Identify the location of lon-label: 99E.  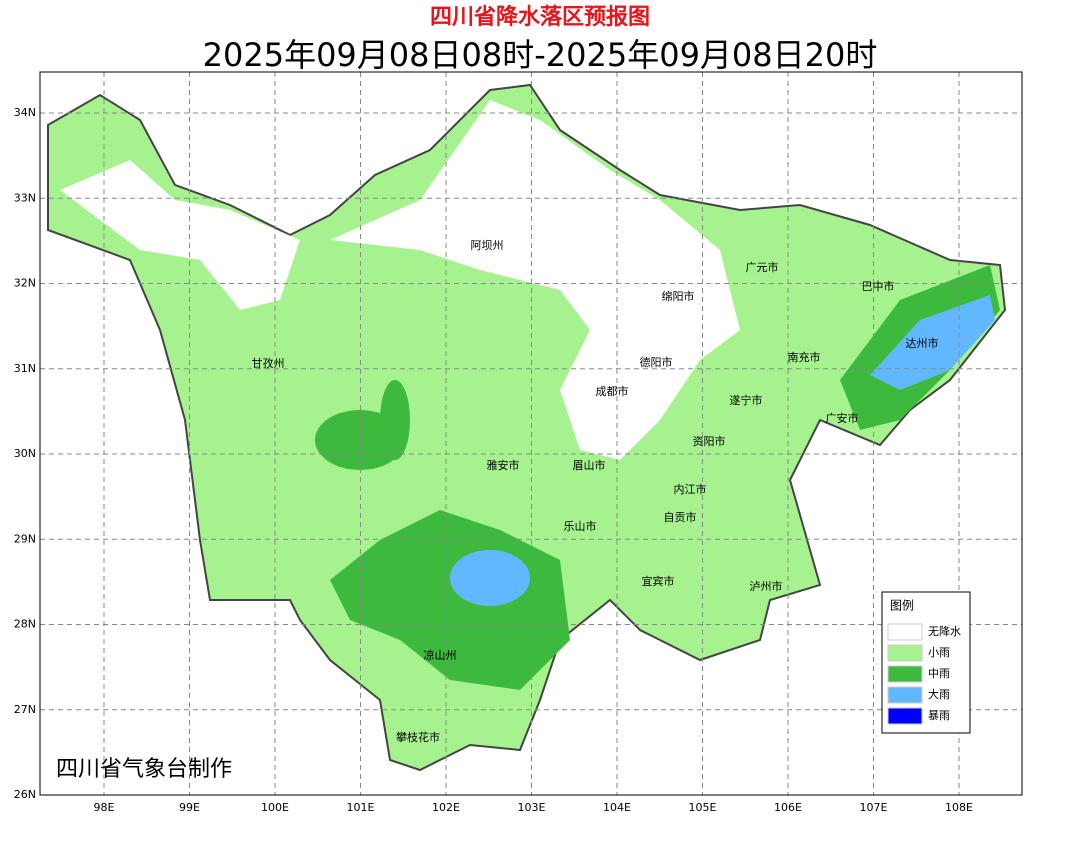
(189, 807).